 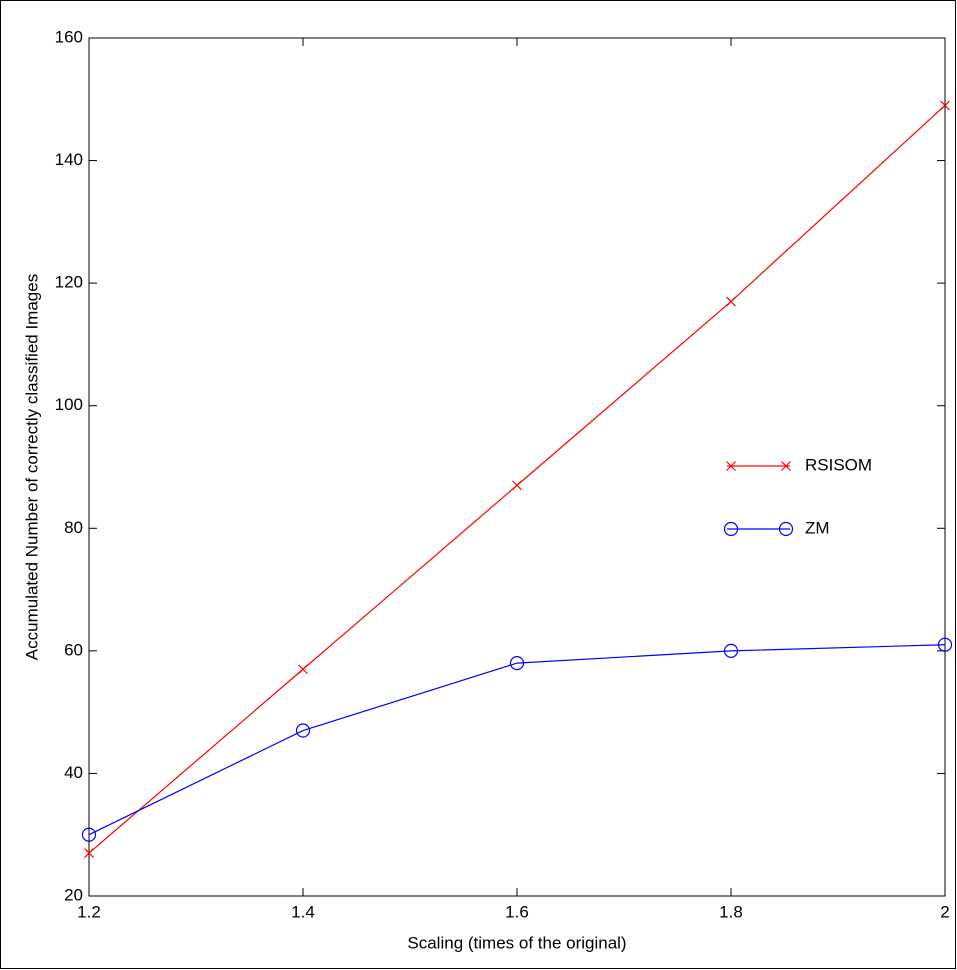 What do you see at coordinates (817, 527) in the screenshot?
I see `legend-label: ZM` at bounding box center [817, 527].